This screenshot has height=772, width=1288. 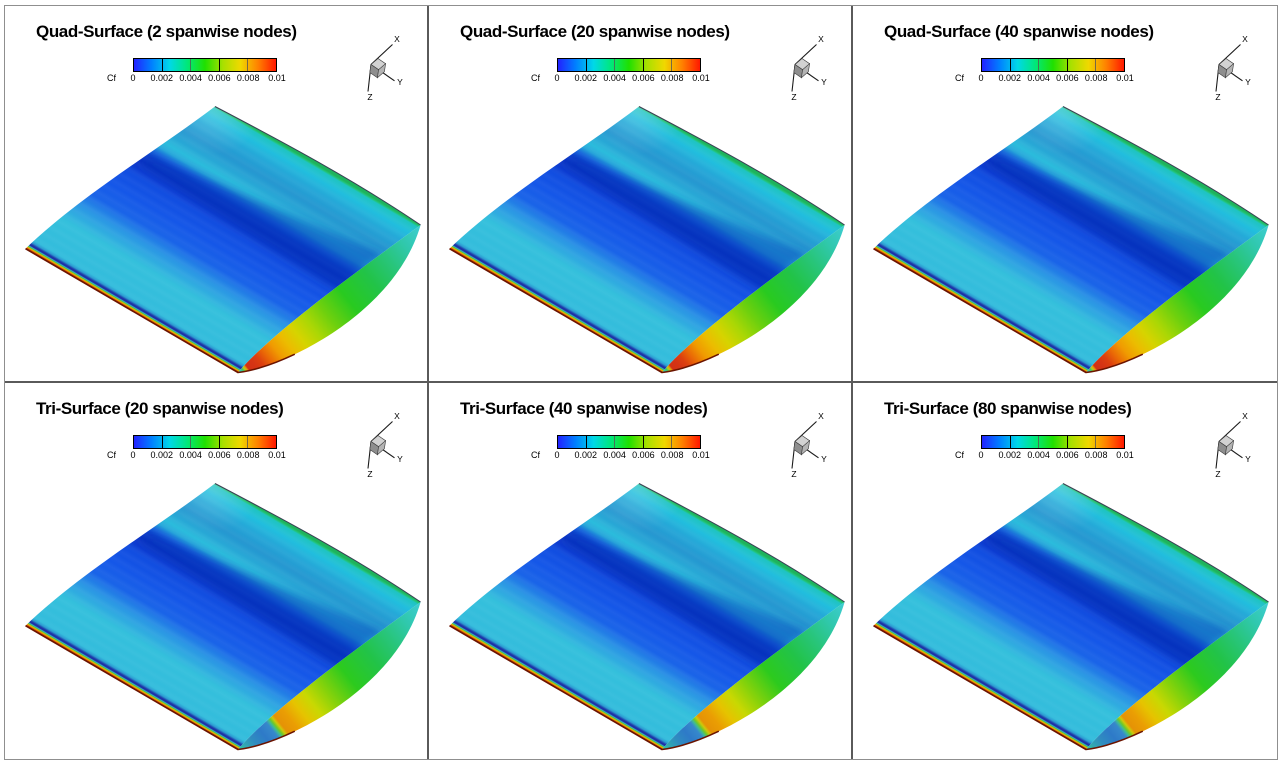 What do you see at coordinates (1008, 408) in the screenshot?
I see `panel-title: Tri-Surface (80 spanwise nodes)` at bounding box center [1008, 408].